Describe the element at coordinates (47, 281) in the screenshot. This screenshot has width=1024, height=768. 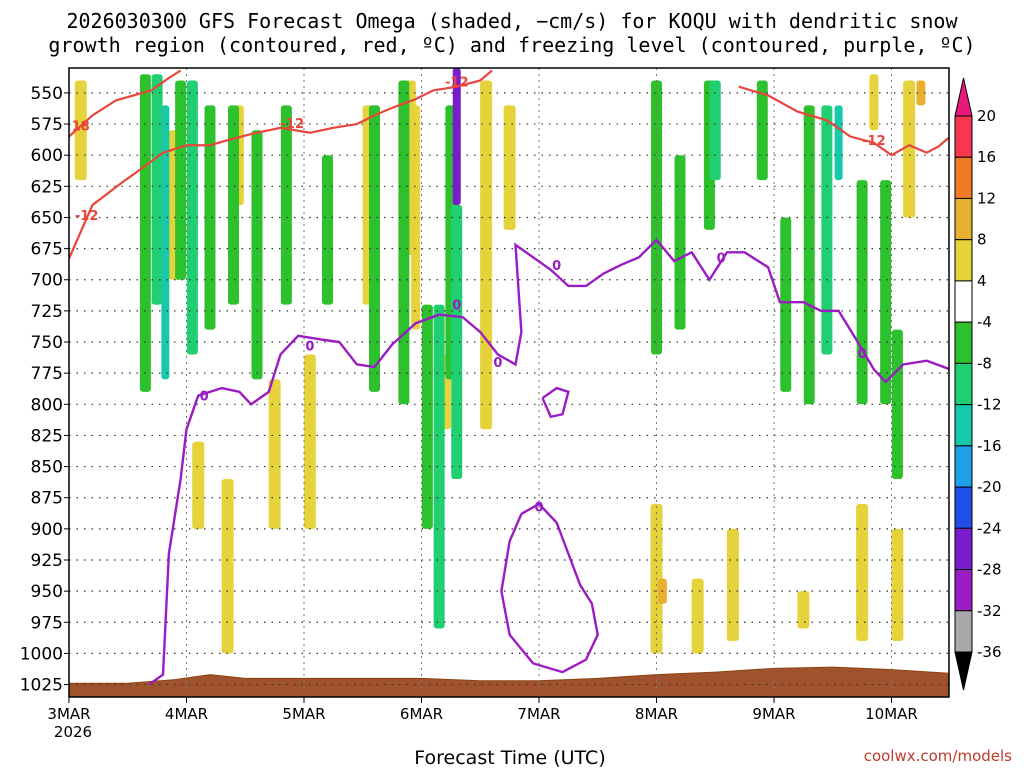
I see `y-tick-label: 700` at that location.